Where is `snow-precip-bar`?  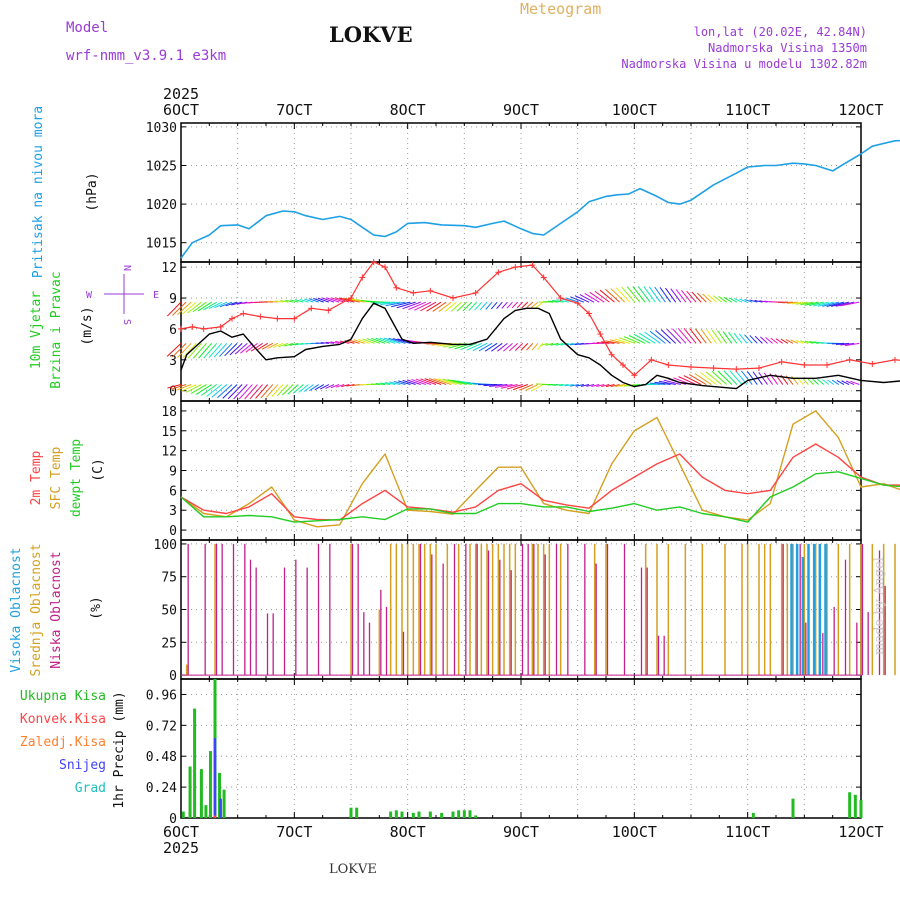
snow-precip-bar is located at coordinates (220, 808).